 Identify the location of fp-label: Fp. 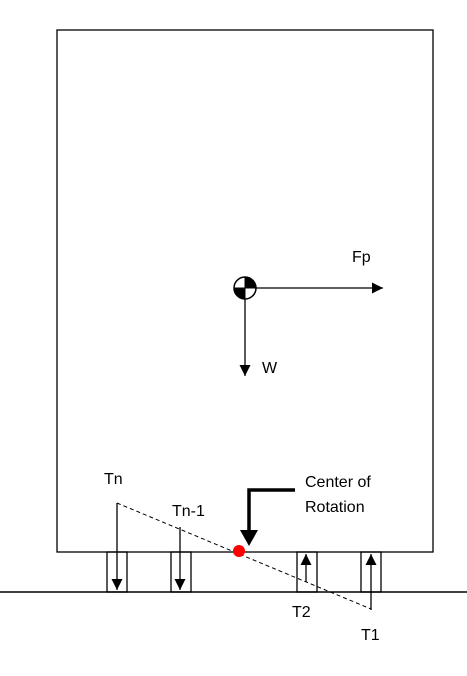
(361, 257).